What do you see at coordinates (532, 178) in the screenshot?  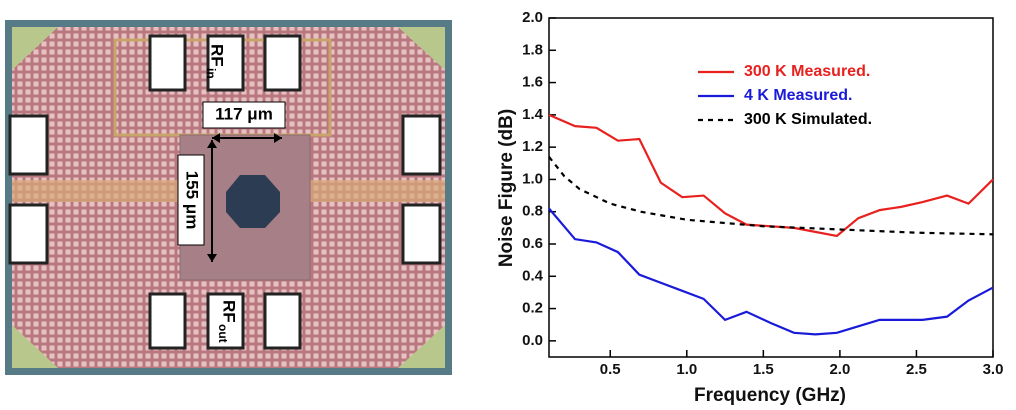 I see `y-tick-label: 1.0` at bounding box center [532, 178].